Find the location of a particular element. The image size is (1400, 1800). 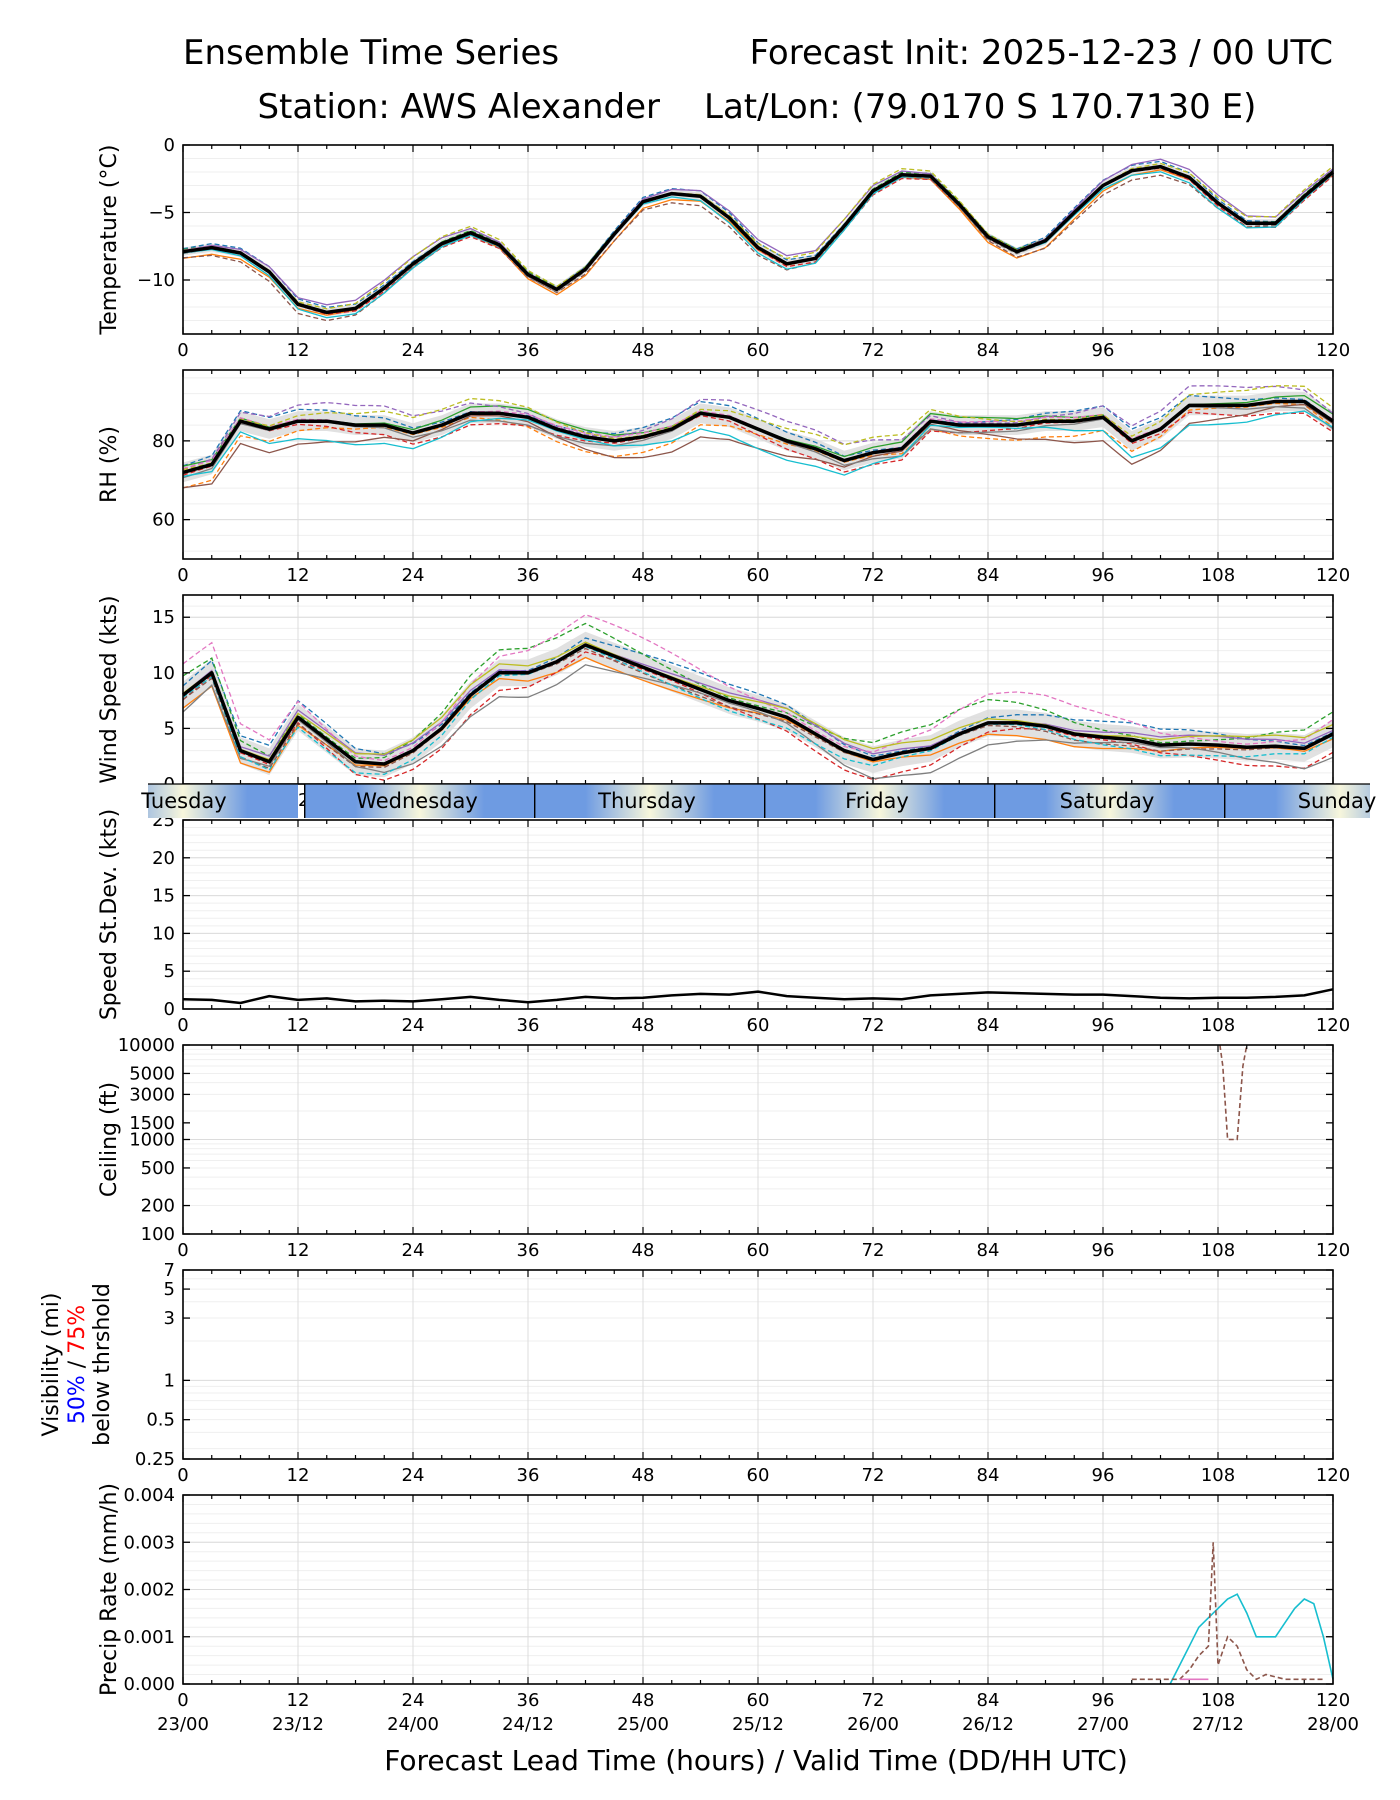

valid-time-label: 26/00 is located at coordinates (873, 1724).